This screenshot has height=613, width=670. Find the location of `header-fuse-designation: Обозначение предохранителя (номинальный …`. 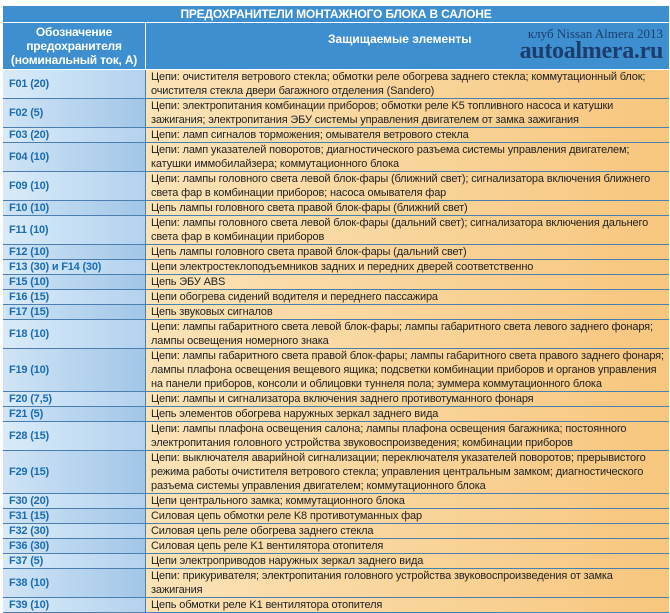

header-fuse-designation: Обозначение предохранителя (номинальный … is located at coordinates (74, 46).